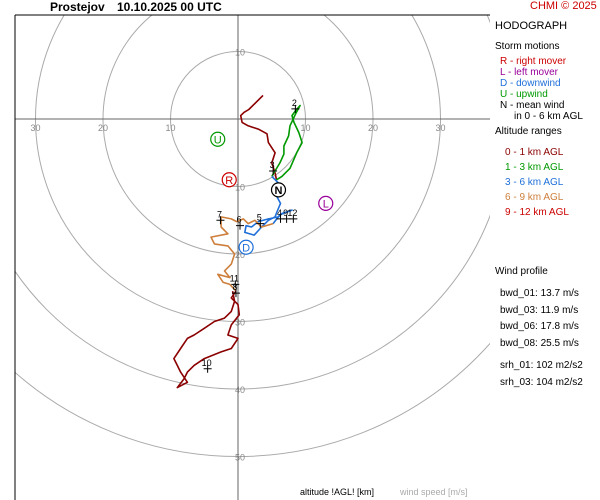 The width and height of the screenshot is (600, 500). I want to click on storm-motion-downwind: D - downwind, so click(530, 83).